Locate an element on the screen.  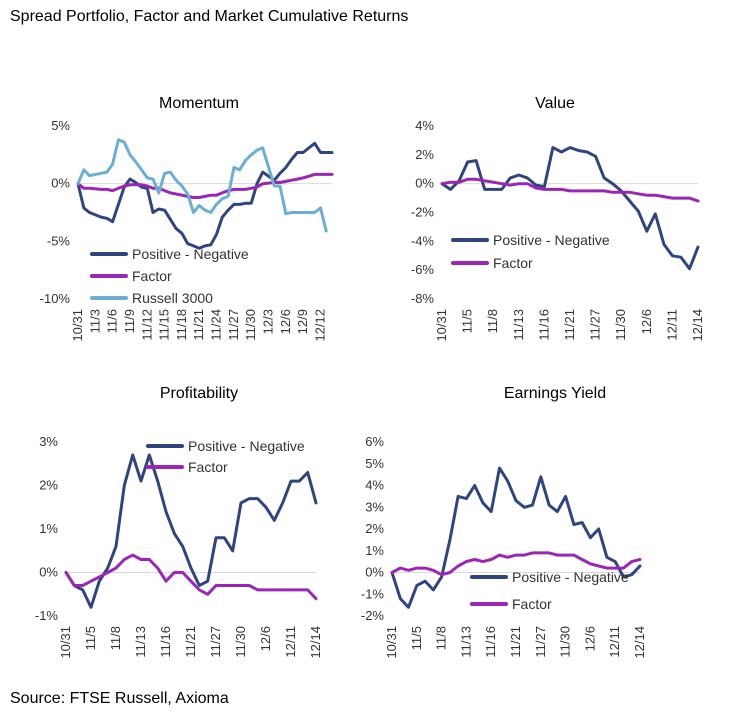
y-tick-label: -5% is located at coordinates (59, 240).